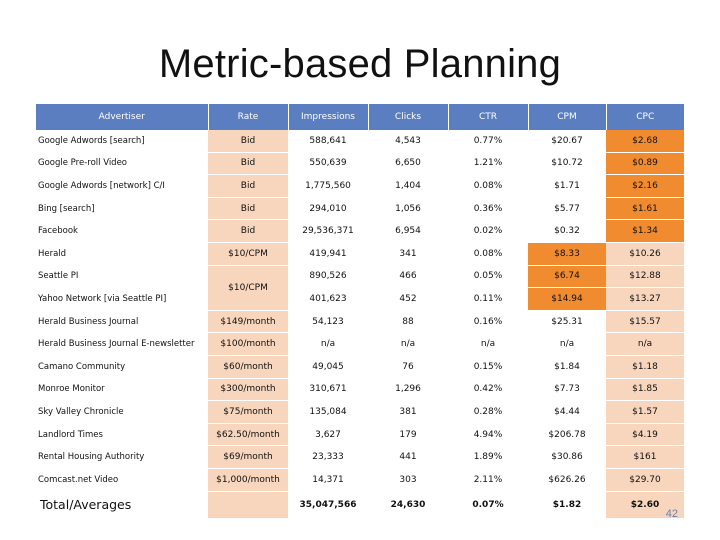 The height and width of the screenshot is (540, 720). Describe the element at coordinates (122, 254) in the screenshot. I see `advertiser-cell: Herald` at that location.